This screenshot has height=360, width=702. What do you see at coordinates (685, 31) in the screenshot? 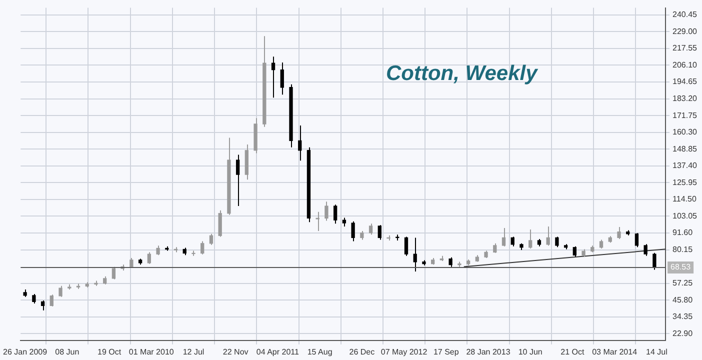
I see `y-tick-label: 229.00` at bounding box center [685, 31].